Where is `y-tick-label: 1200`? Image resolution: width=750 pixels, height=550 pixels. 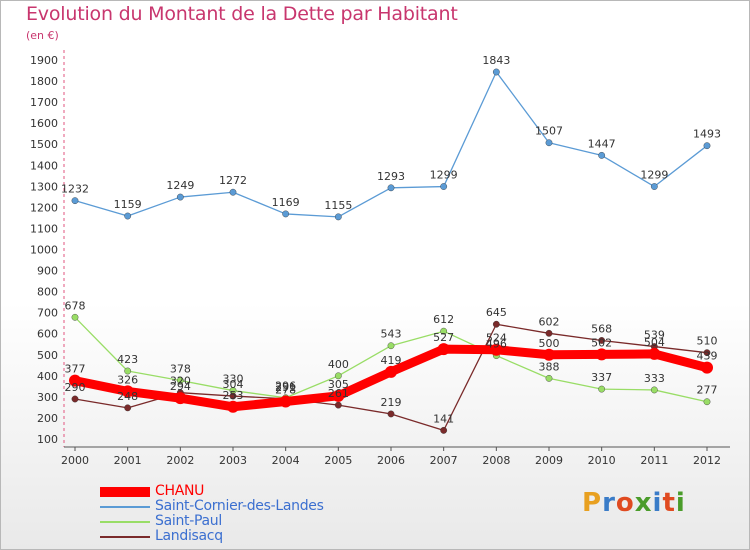
y-tick-label: 1200 is located at coordinates (44, 207).